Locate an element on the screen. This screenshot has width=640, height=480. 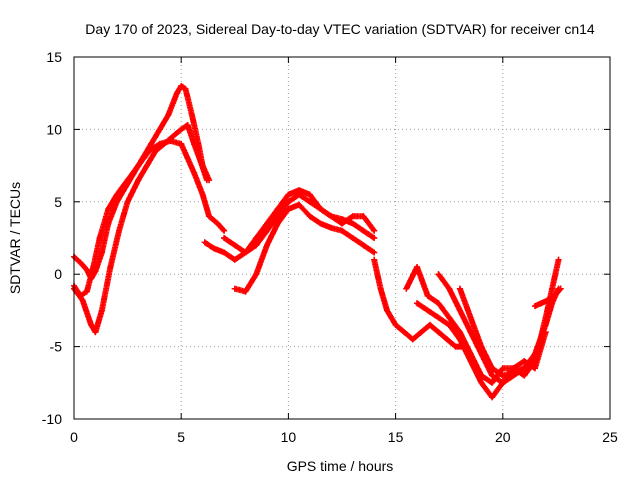
y-tick-label: -5 is located at coordinates (56, 347).